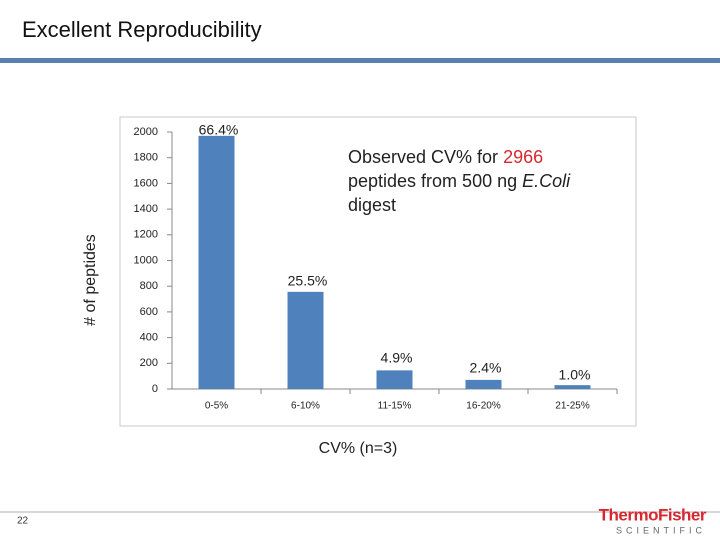 Image resolution: width=720 pixels, height=540 pixels. I want to click on annotation: 4.9%, so click(397, 358).